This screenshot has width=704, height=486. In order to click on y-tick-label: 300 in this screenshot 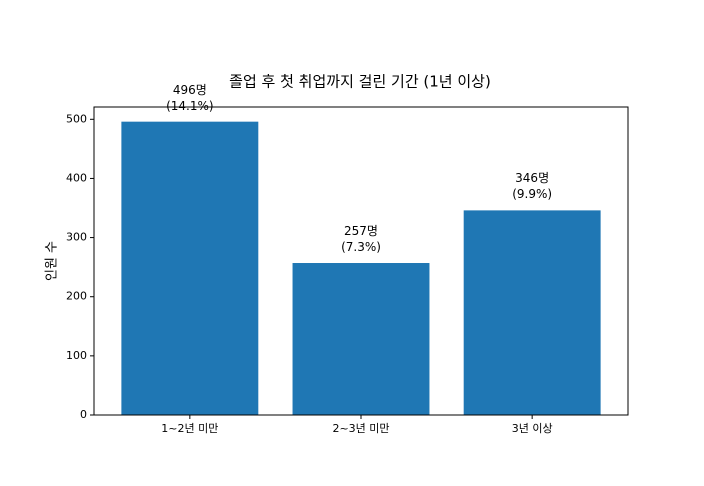, I will do `click(76, 237)`.